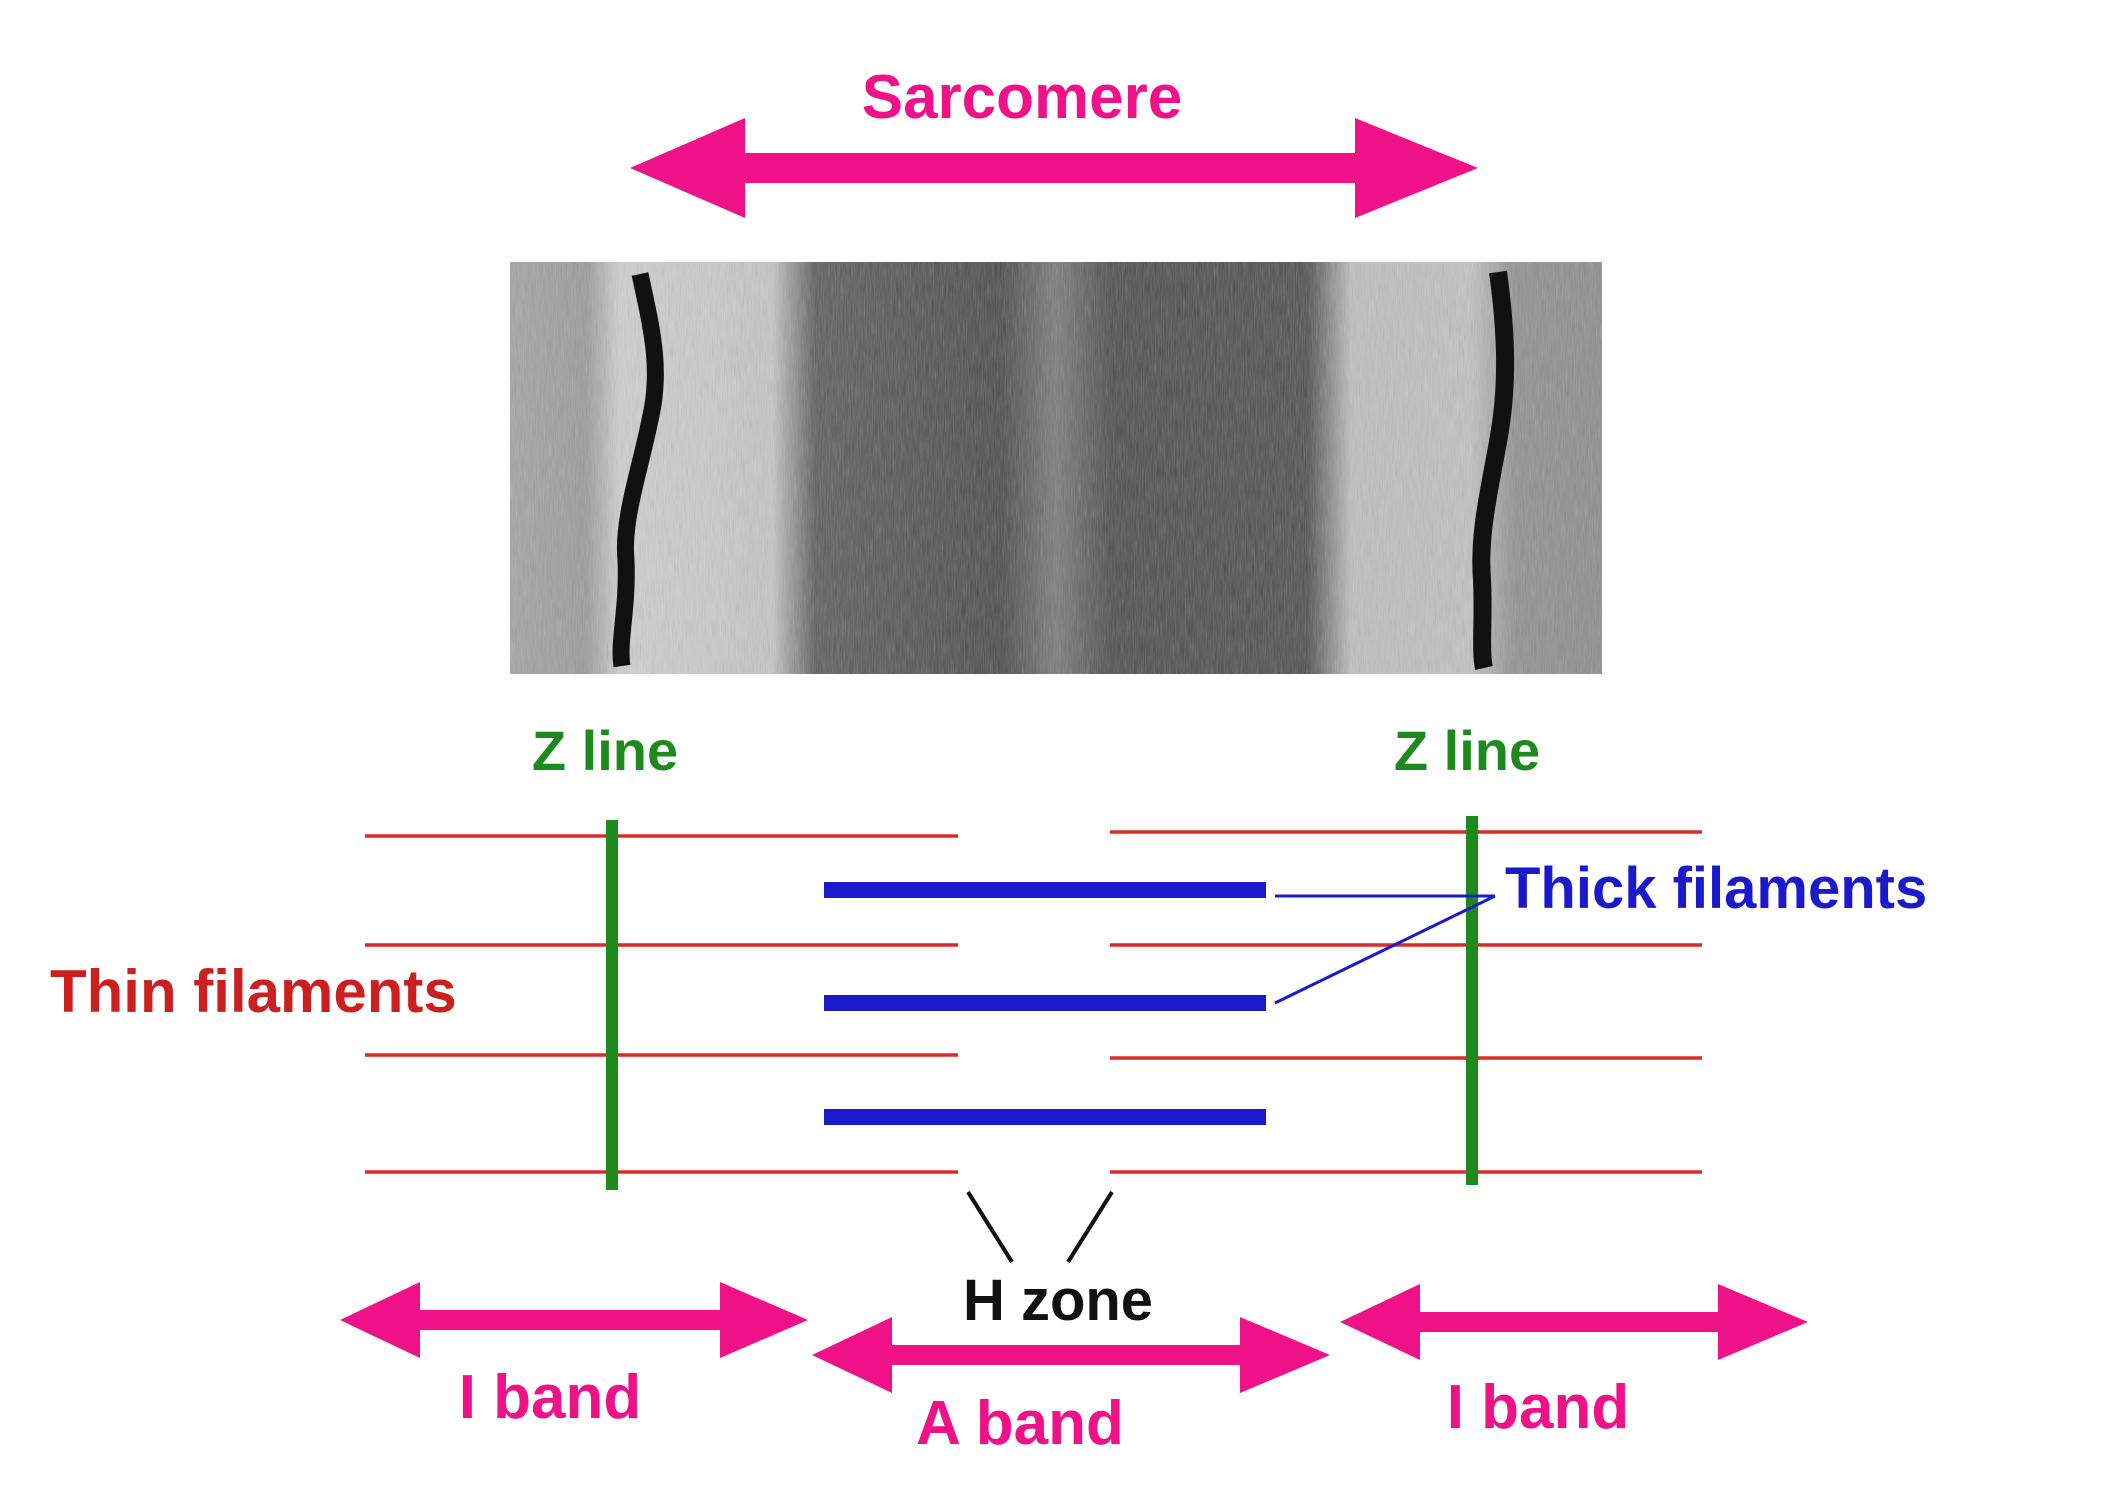  I want to click on sarcomere-label: Sarcomere, so click(1022, 97).